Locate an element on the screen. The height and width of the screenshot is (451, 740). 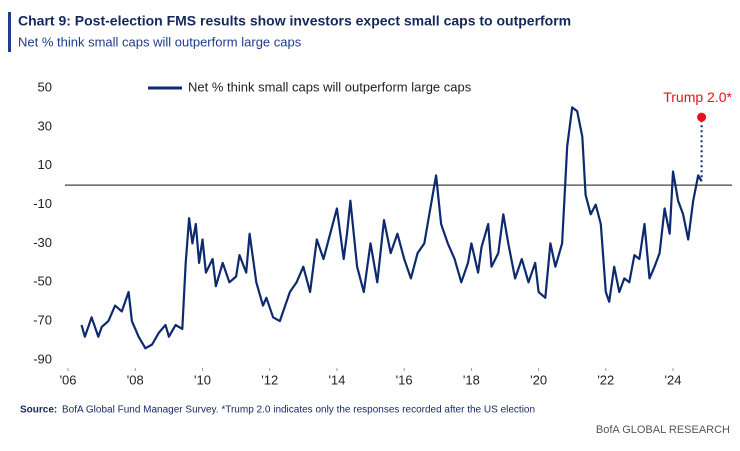
y-tick-label: 10 is located at coordinates (45, 164).